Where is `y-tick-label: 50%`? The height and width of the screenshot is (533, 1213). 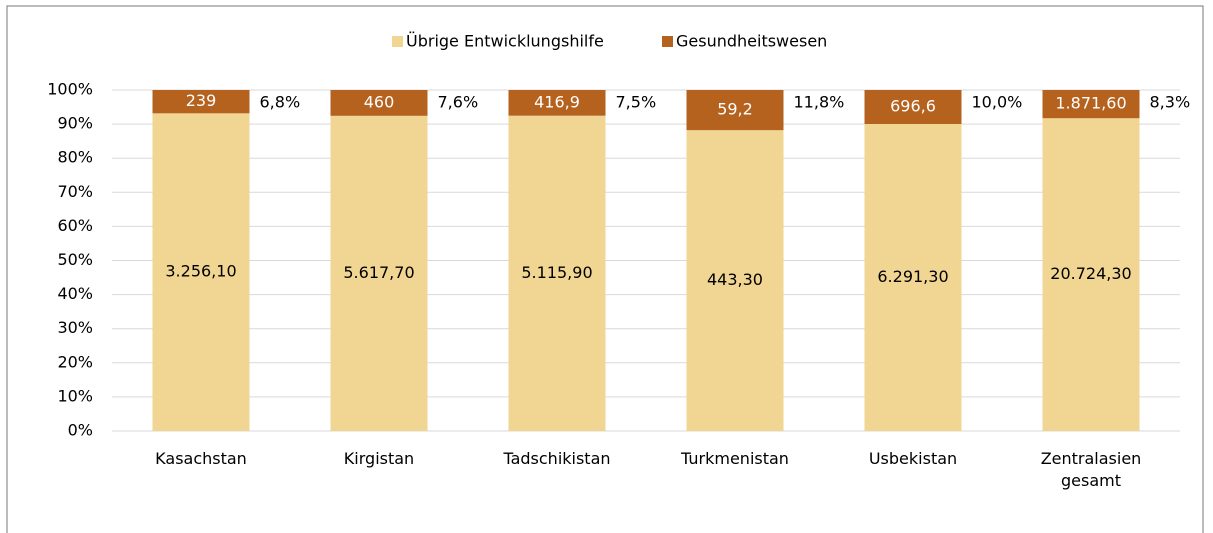
y-tick-label: 50% is located at coordinates (75, 259).